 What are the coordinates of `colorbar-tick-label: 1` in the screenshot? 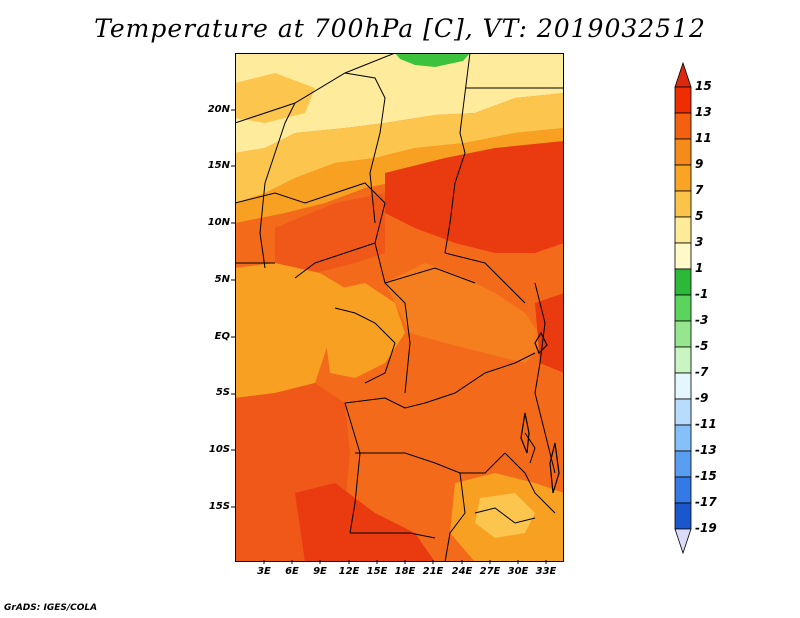 It's located at (699, 268).